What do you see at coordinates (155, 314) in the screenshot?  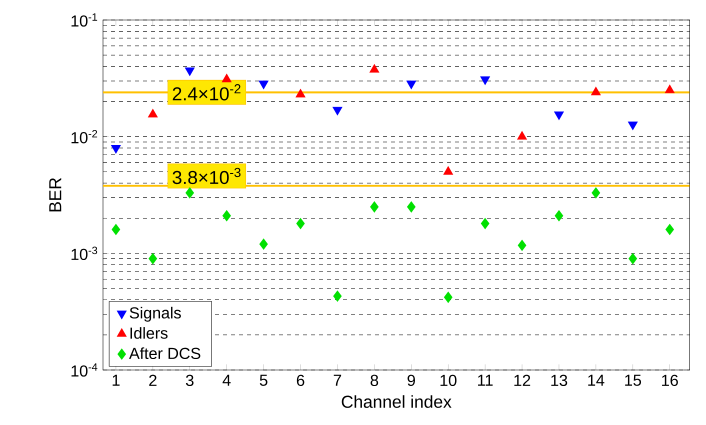 I see `legend-label: Signals` at bounding box center [155, 314].